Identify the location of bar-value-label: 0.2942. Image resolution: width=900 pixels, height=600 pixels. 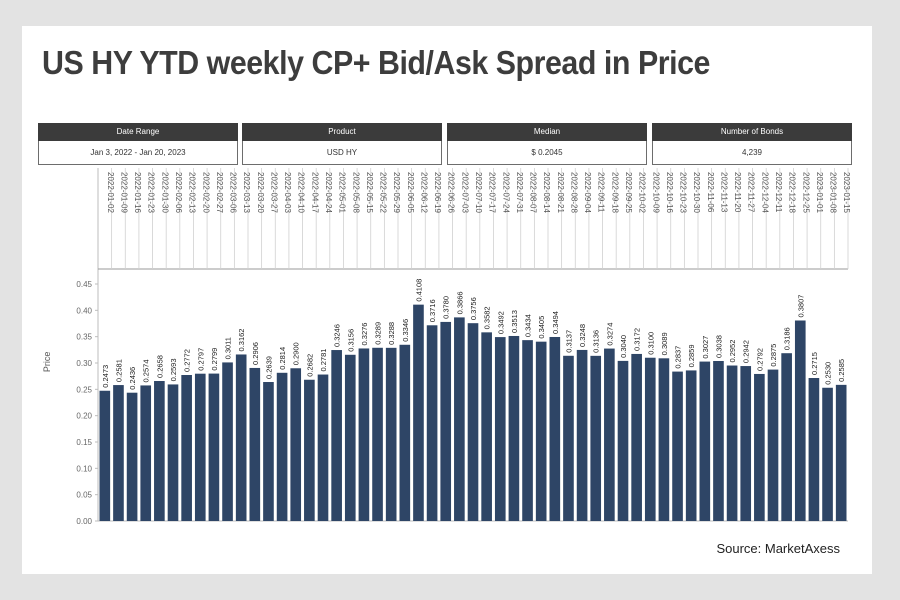
(746, 351).